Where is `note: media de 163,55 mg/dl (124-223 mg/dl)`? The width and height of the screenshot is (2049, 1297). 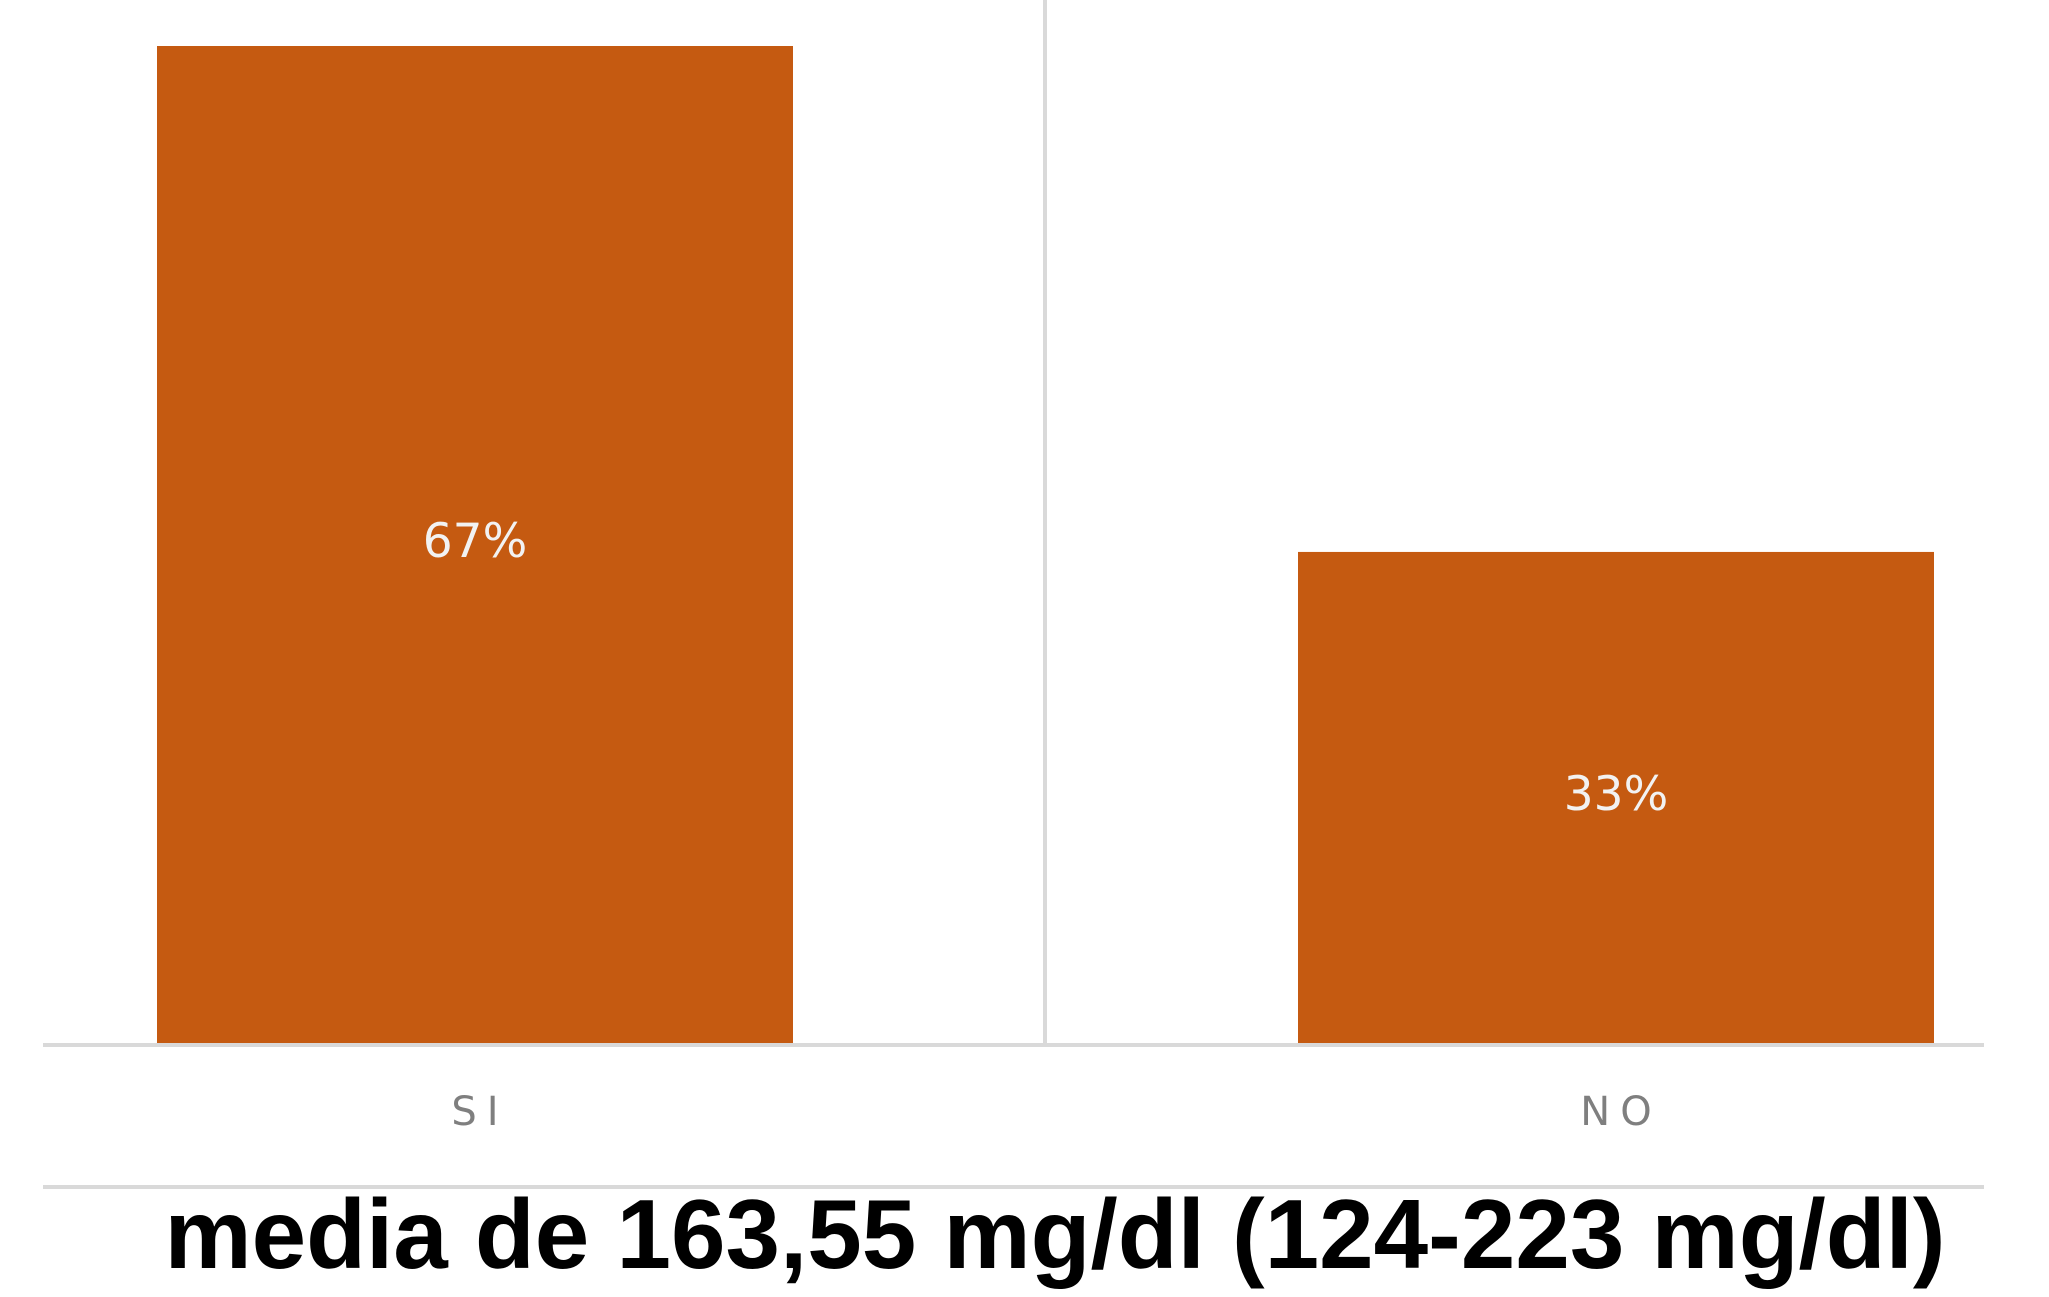 note: media de 163,55 mg/dl (124-223 mg/dl) is located at coordinates (1054, 1234).